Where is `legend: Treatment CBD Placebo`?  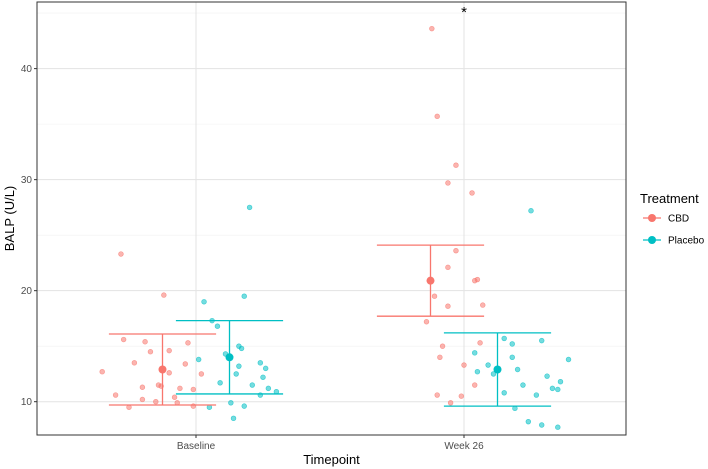 legend: Treatment CBD Placebo is located at coordinates (672, 219).